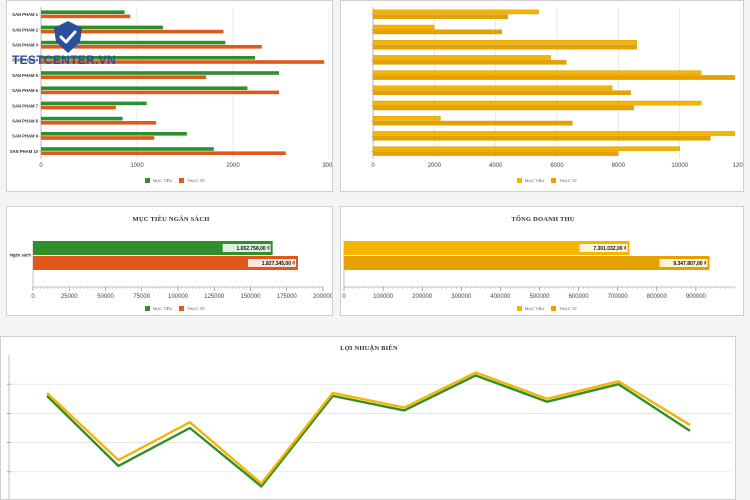 The image size is (750, 500). What do you see at coordinates (69, 297) in the screenshot?
I see `x-tick-label: 25000` at bounding box center [69, 297].